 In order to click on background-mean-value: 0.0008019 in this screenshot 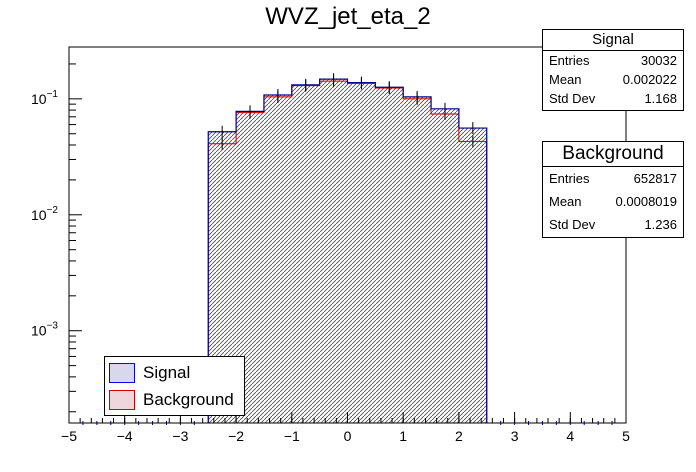, I will do `click(646, 201)`.